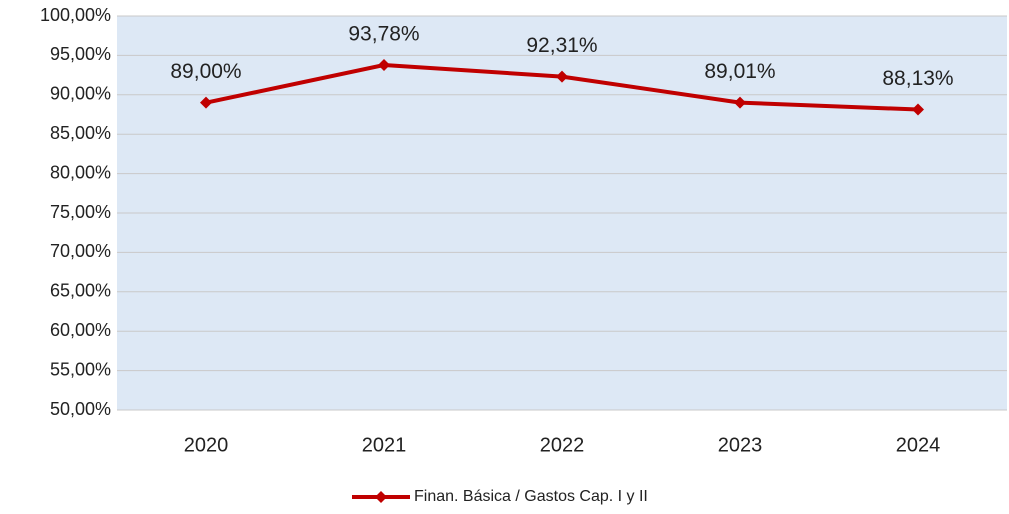  What do you see at coordinates (80, 330) in the screenshot?
I see `y-tick-label: 60,00%` at bounding box center [80, 330].